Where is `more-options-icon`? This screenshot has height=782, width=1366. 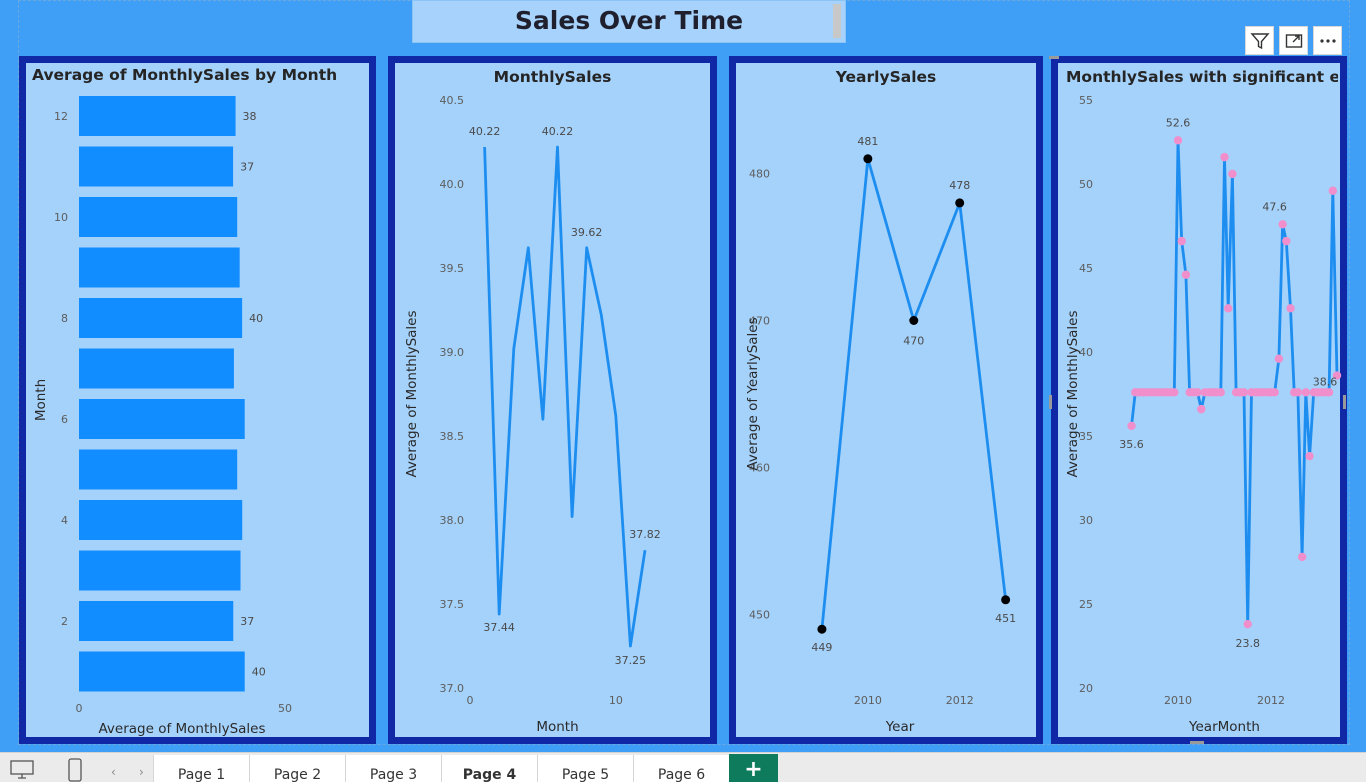
more-options-icon is located at coordinates (1327, 40).